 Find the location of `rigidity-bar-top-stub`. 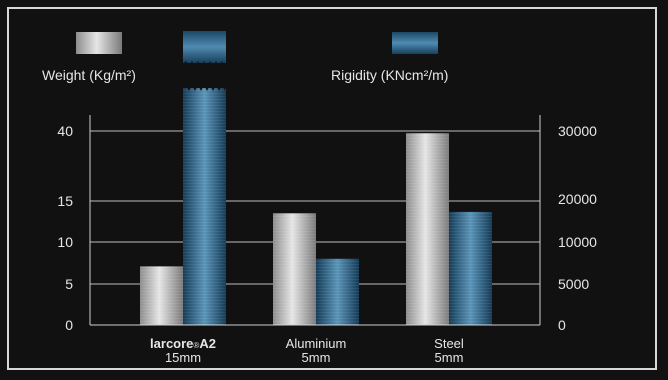

rigidity-bar-top-stub is located at coordinates (204, 47).